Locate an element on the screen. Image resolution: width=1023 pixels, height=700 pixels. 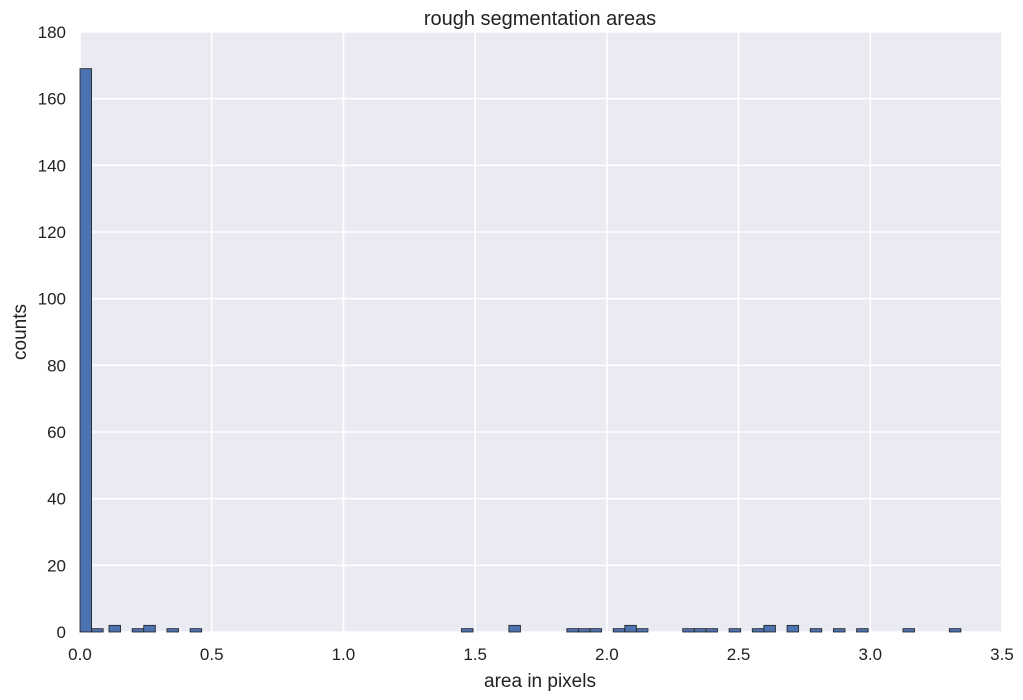
y-tick-label: 160 is located at coordinates (52, 99).